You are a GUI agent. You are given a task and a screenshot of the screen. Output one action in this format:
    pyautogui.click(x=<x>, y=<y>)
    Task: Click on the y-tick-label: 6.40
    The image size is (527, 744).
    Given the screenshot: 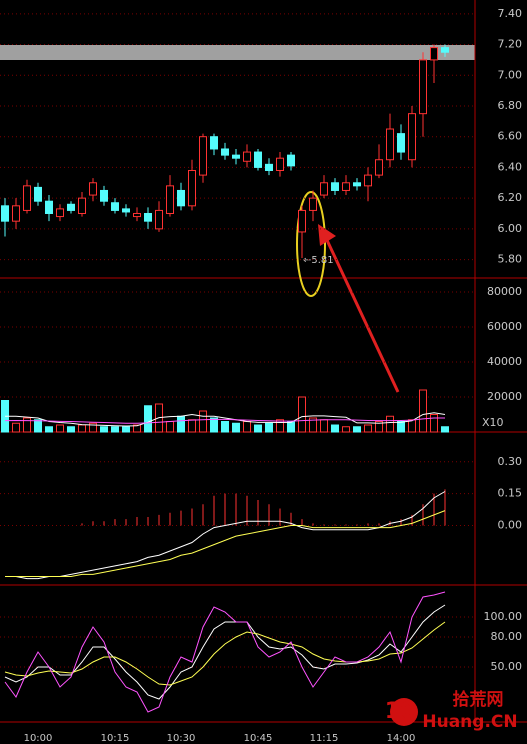 What is the action you would take?
    pyautogui.click(x=510, y=166)
    